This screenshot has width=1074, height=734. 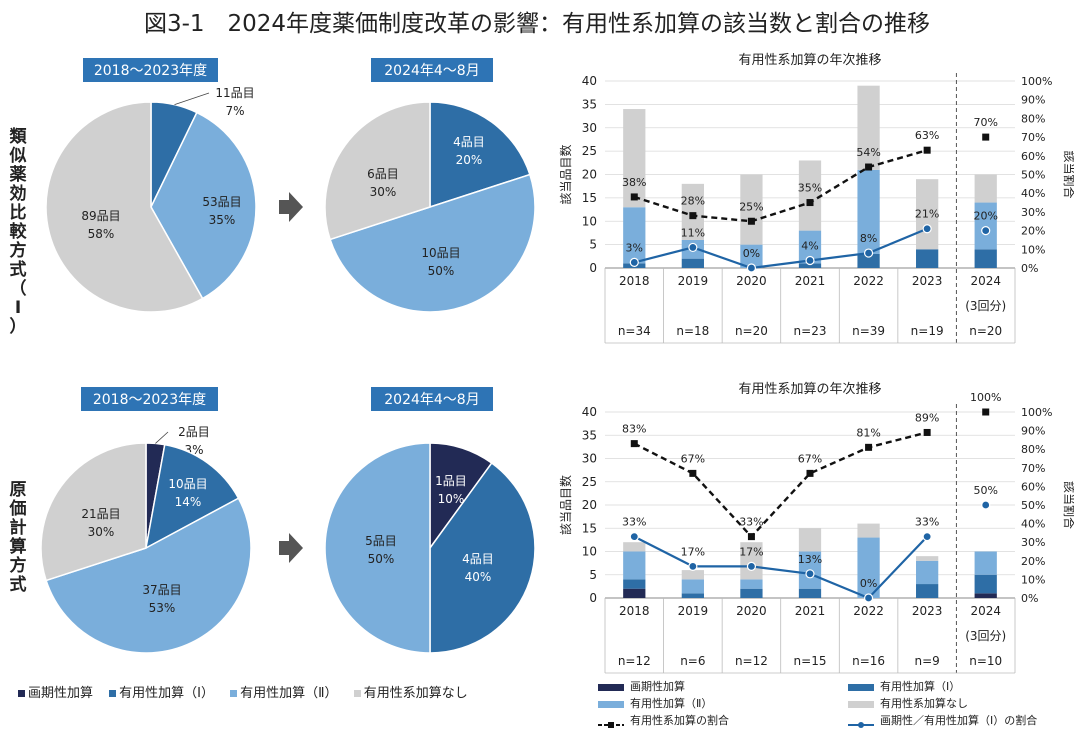 What do you see at coordinates (18, 308) in the screenshot?
I see `section-label-char: Ⅰ` at bounding box center [18, 308].